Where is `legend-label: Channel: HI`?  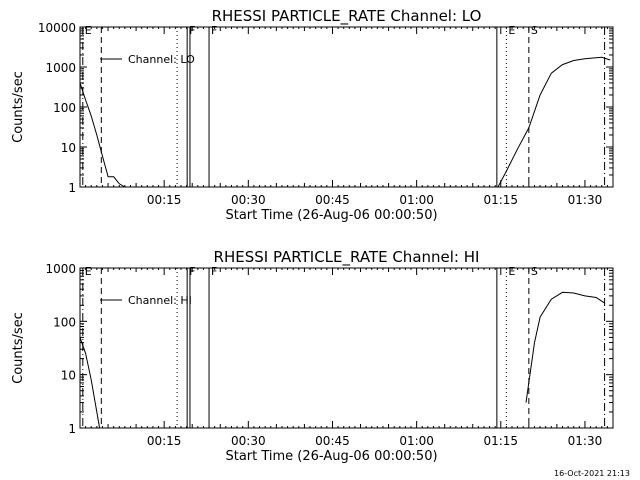
legend-label: Channel: HI is located at coordinates (160, 300).